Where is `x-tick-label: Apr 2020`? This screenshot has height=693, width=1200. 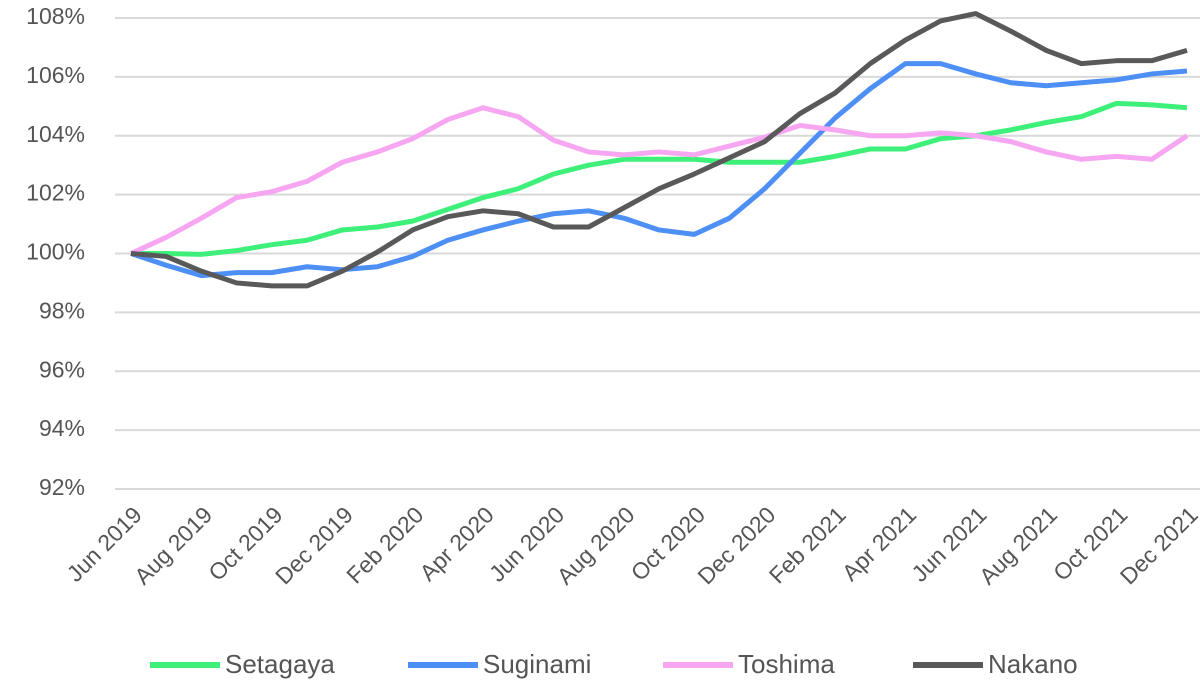
x-tick-label: Apr 2020 is located at coordinates (456, 543).